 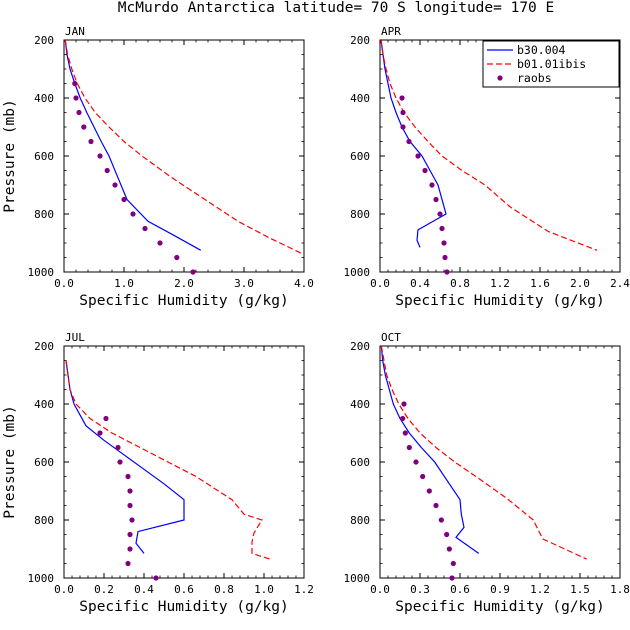 What do you see at coordinates (540, 283) in the screenshot?
I see `x-tick-label: 1.6` at bounding box center [540, 283].